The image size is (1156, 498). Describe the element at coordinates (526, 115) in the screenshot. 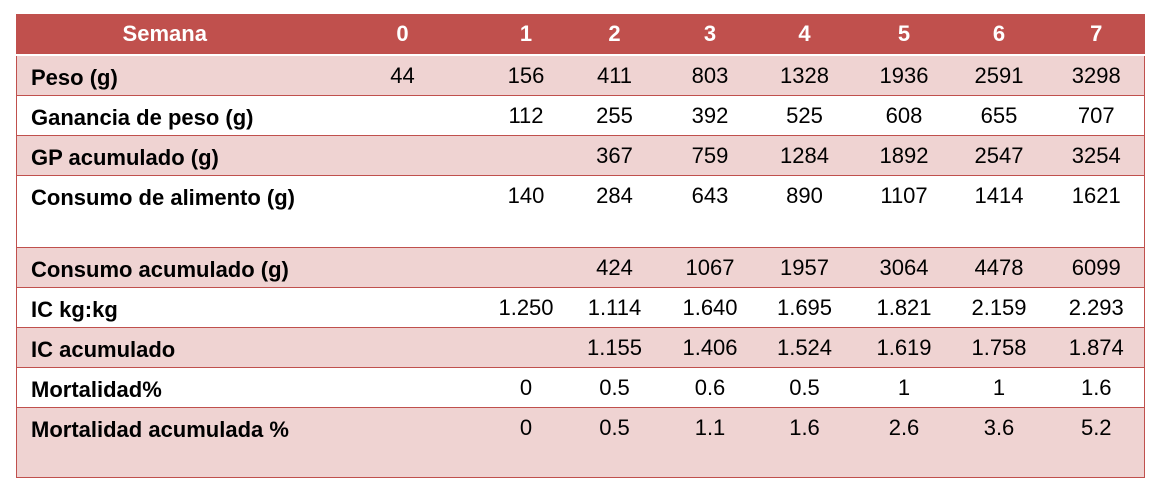

I see `table-cell: 112` at that location.